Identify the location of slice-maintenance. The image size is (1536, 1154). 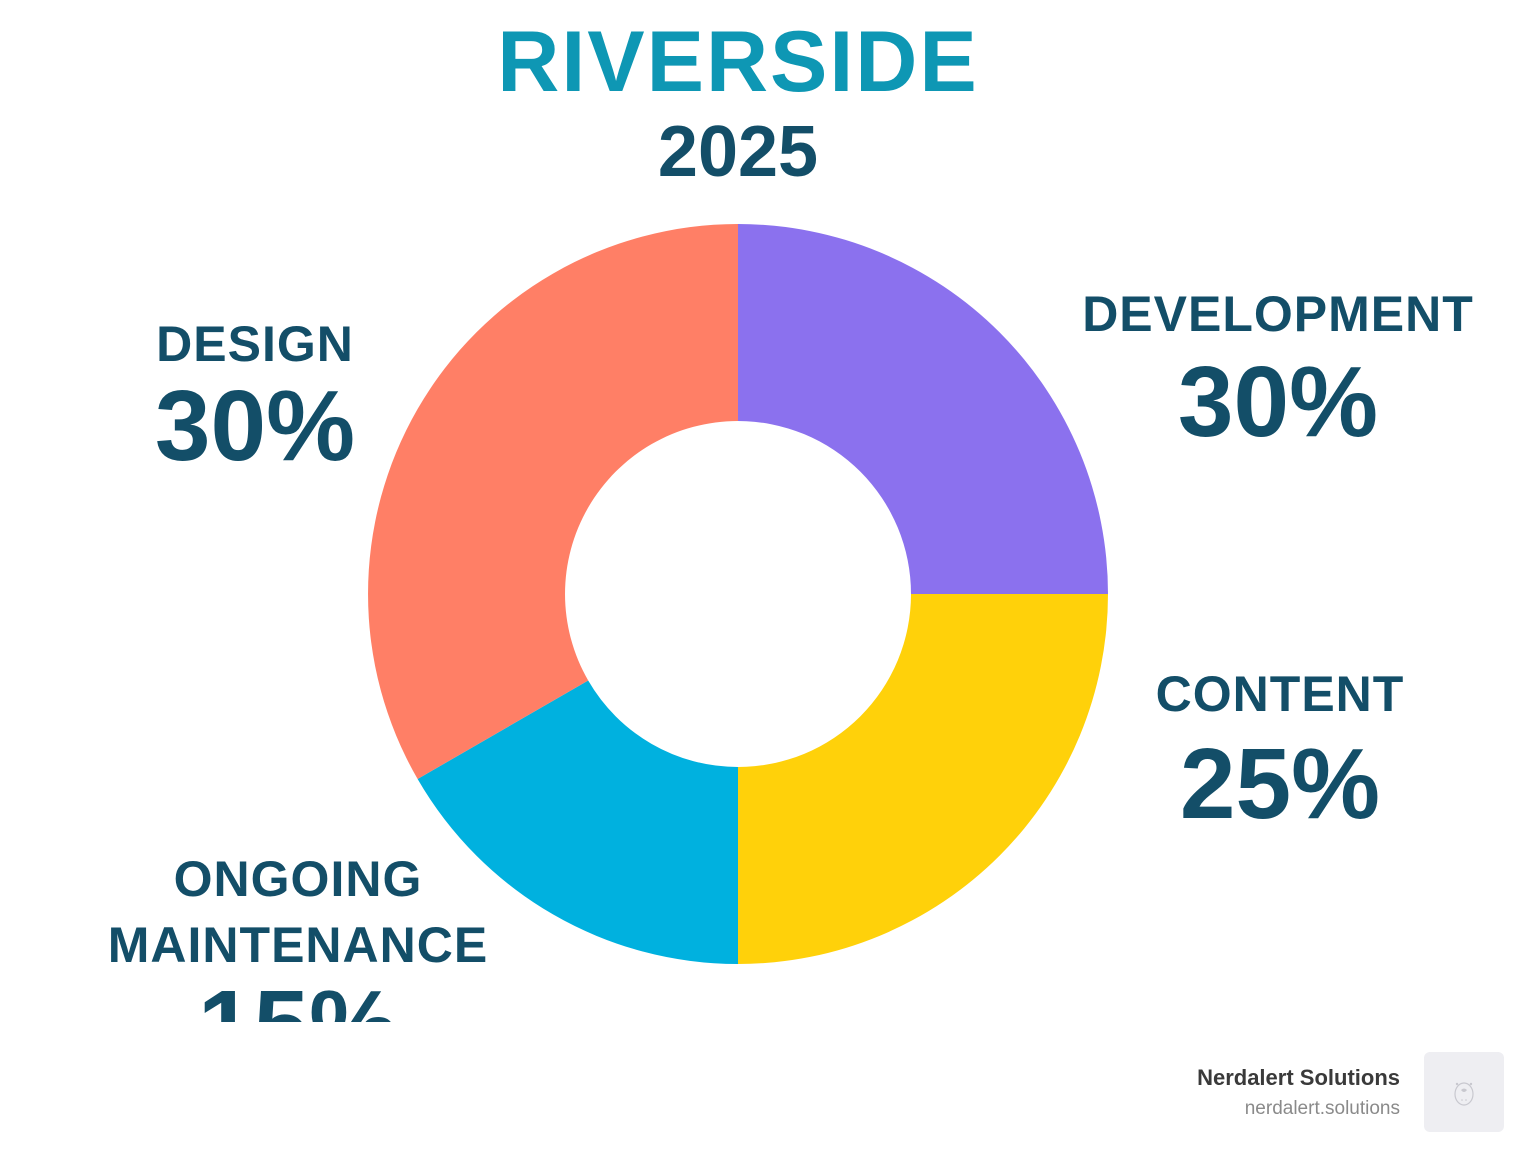
(577, 822).